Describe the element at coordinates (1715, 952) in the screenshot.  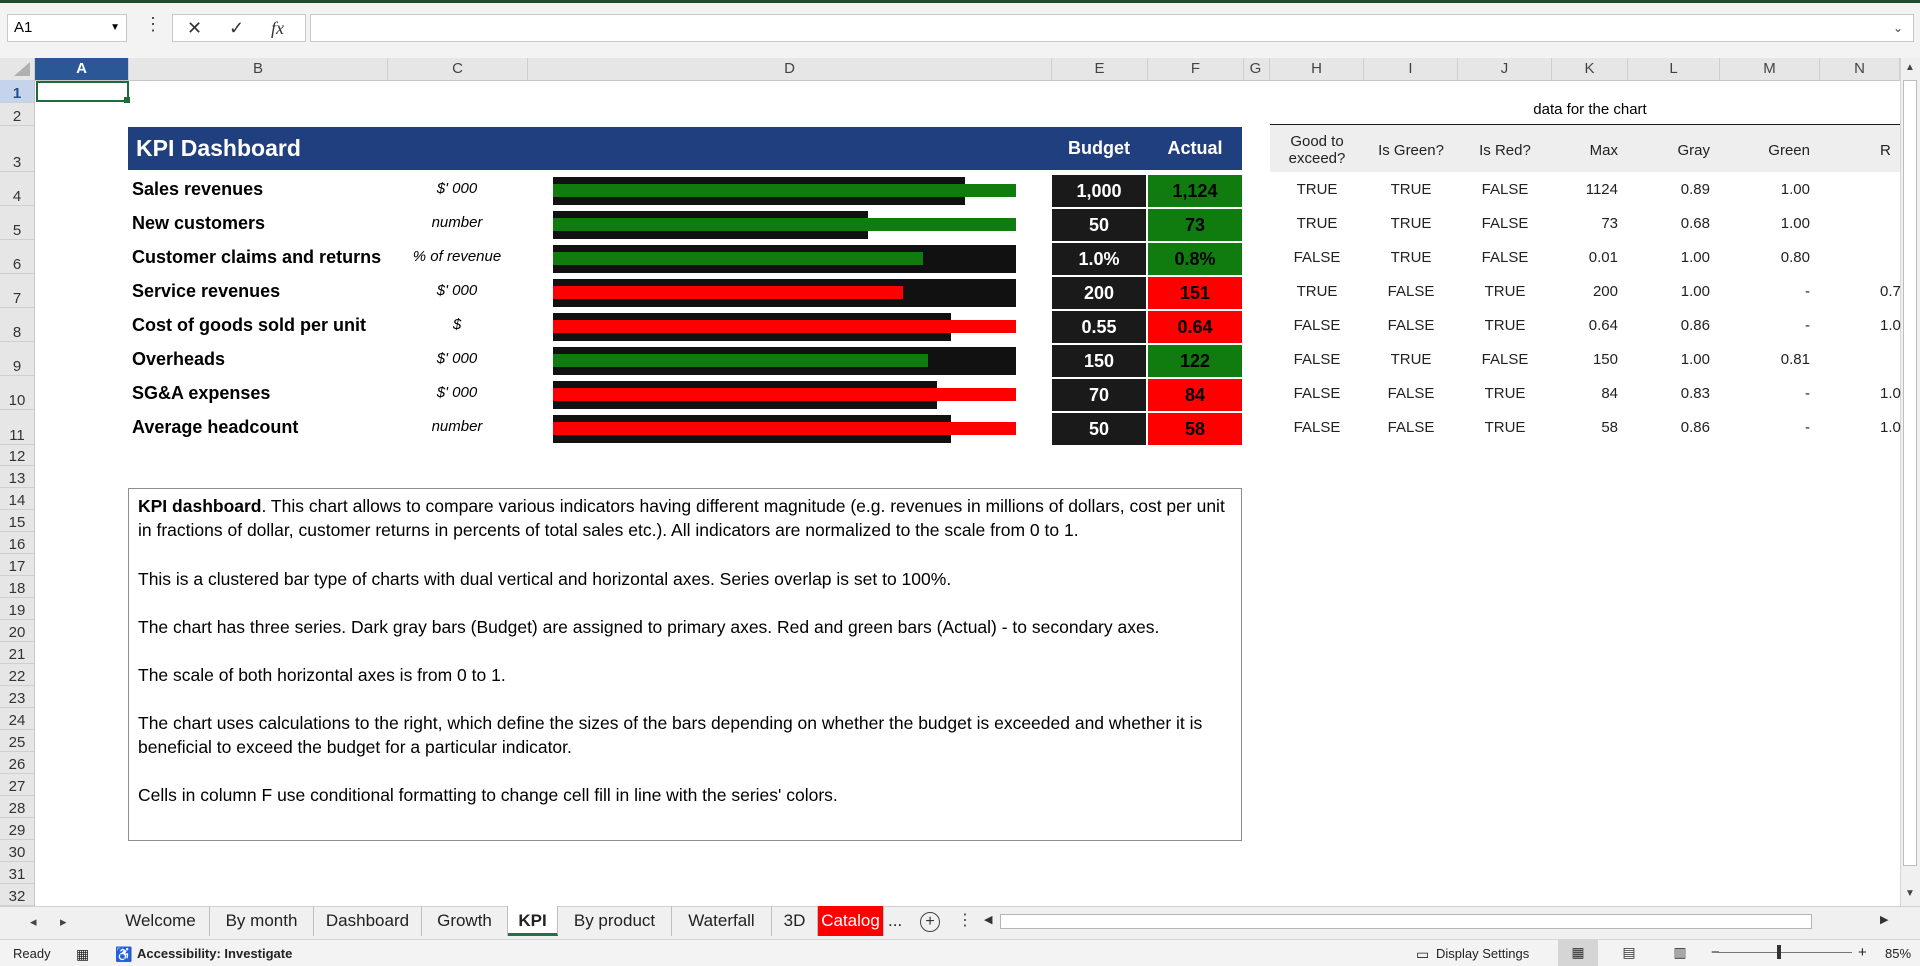
I see `zoom-out-button: −` at that location.